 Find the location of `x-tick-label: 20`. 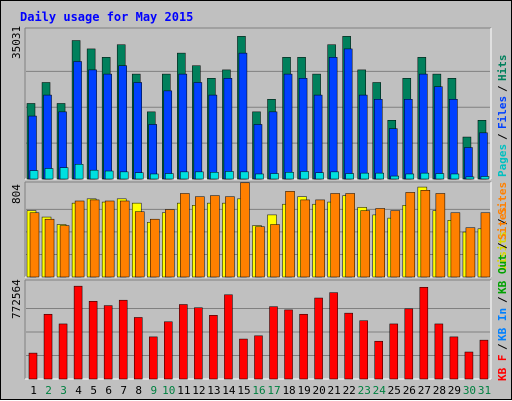

x-tick-label: 20 is located at coordinates (319, 390).